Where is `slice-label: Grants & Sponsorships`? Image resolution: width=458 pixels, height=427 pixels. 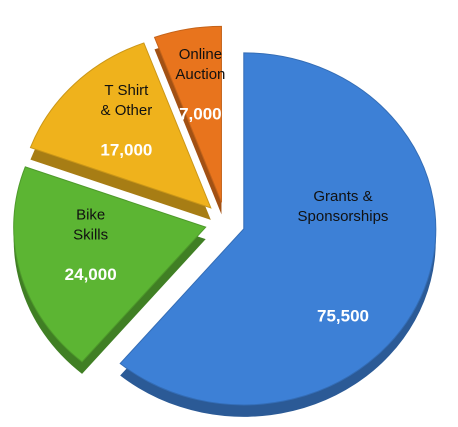 slice-label: Grants & Sponsorships is located at coordinates (343, 206).